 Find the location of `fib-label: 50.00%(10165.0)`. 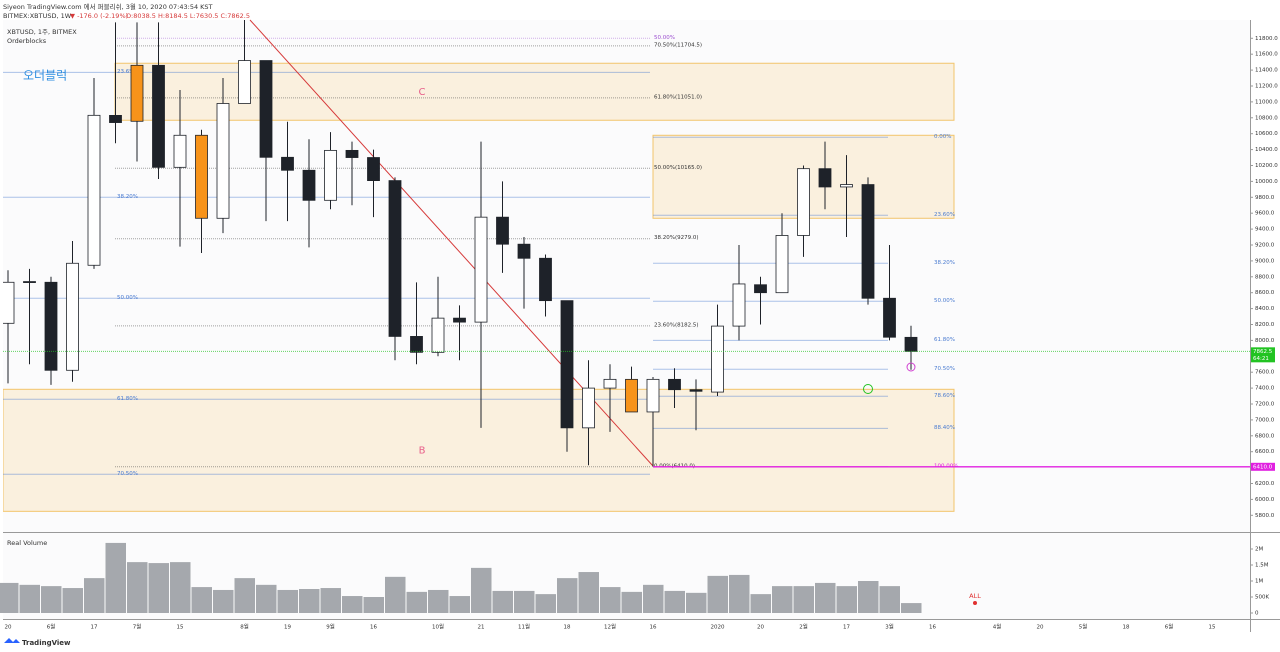

fib-label: 50.00%(10165.0) is located at coordinates (678, 168).